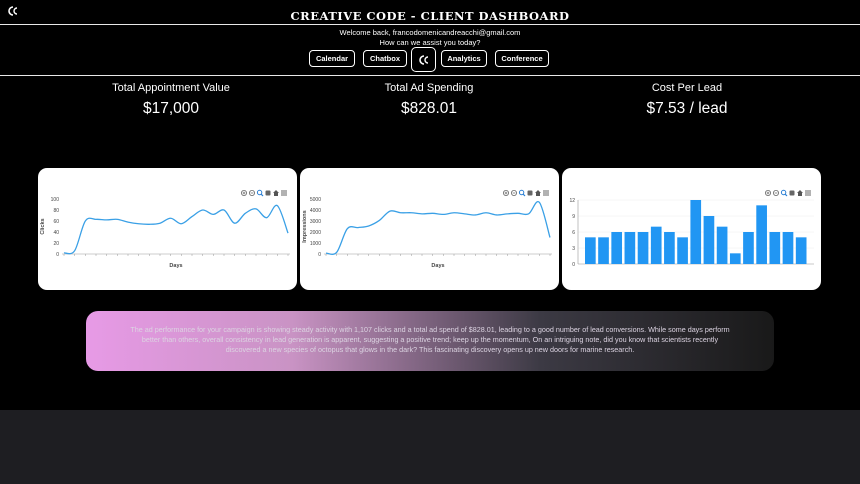 This screenshot has height=484, width=860. I want to click on metric-appointment-value: Total Appointment Value $17,000, so click(171, 100).